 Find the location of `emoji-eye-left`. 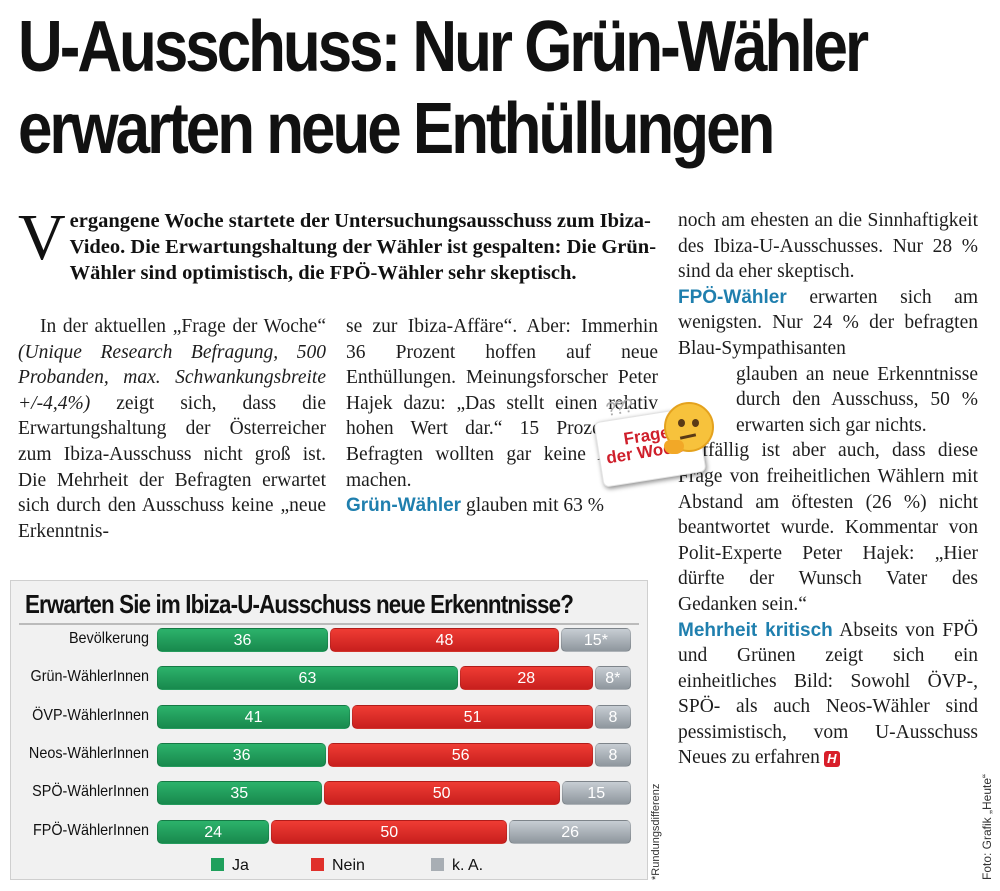

emoji-eye-left is located at coordinates (681, 423).